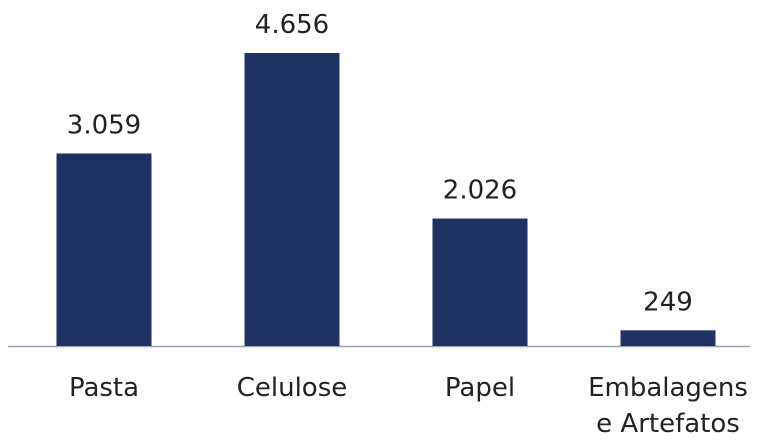 The image size is (757, 445). What do you see at coordinates (668, 302) in the screenshot?
I see `value-label-3: 249` at bounding box center [668, 302].